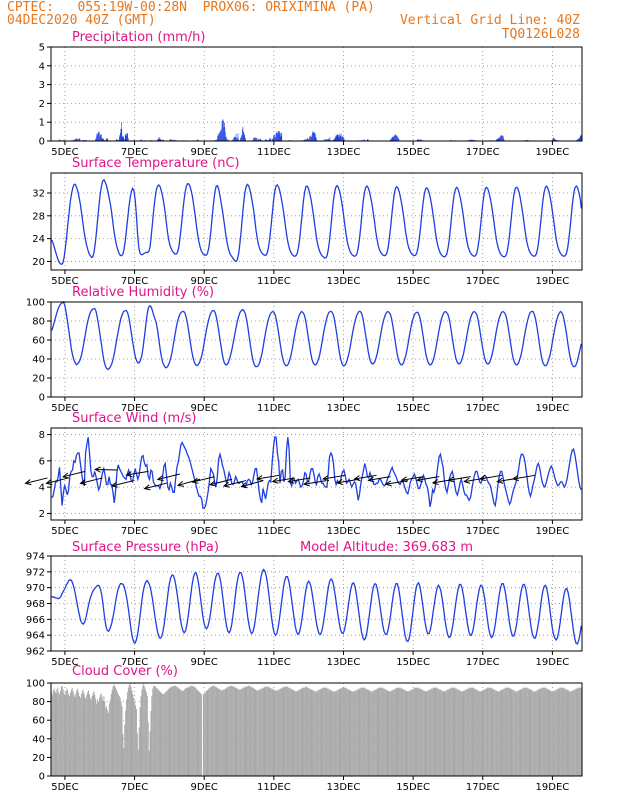  I want to click on y-tick-label: 40, so click(38, 360).